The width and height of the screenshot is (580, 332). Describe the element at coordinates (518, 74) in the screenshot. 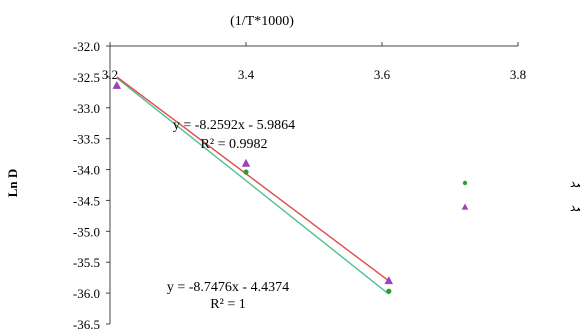

I see `x-tick-label: 3.8` at that location.